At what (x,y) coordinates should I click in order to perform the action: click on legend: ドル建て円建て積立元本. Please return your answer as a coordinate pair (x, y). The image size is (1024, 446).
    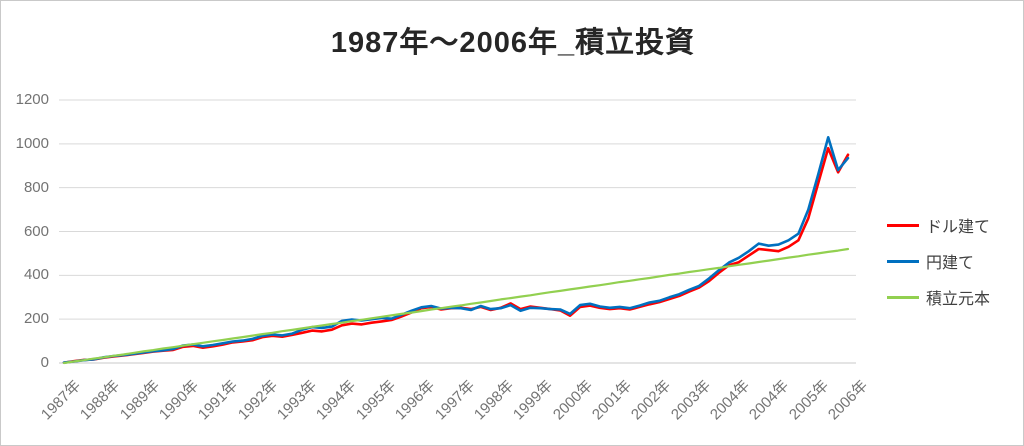
    Looking at the image, I should click on (938, 261).